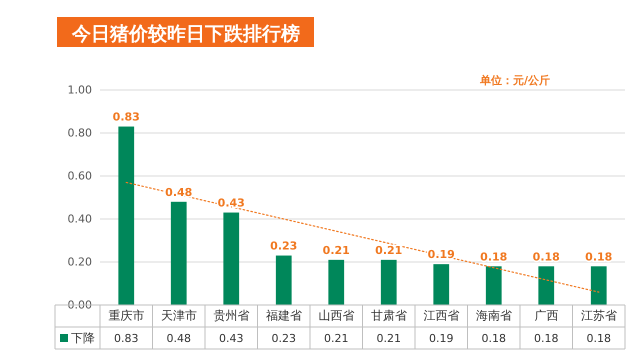  What do you see at coordinates (80, 262) in the screenshot?
I see `y-tick-label: 0.20` at bounding box center [80, 262].